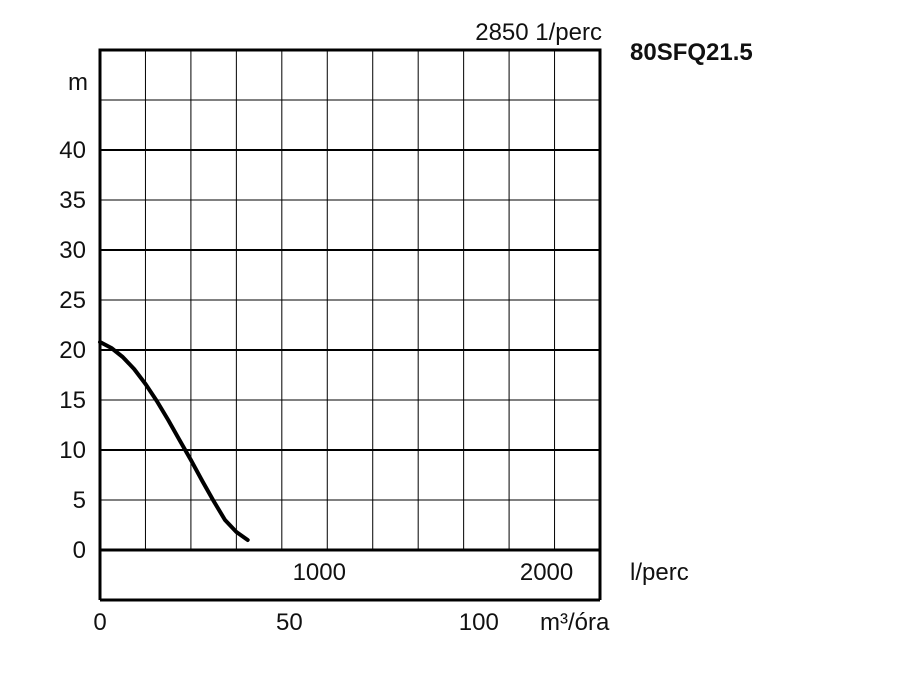  Describe the element at coordinates (691, 52) in the screenshot. I see `chart-title: 80SFQ21.5` at that location.